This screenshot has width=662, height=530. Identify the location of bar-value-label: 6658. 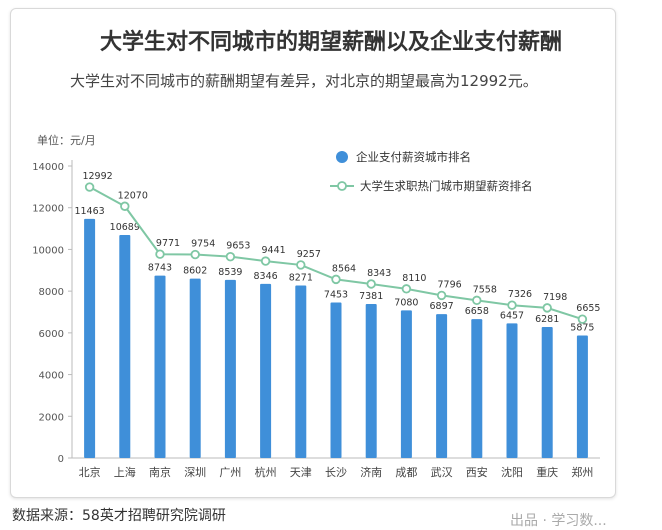
(477, 311).